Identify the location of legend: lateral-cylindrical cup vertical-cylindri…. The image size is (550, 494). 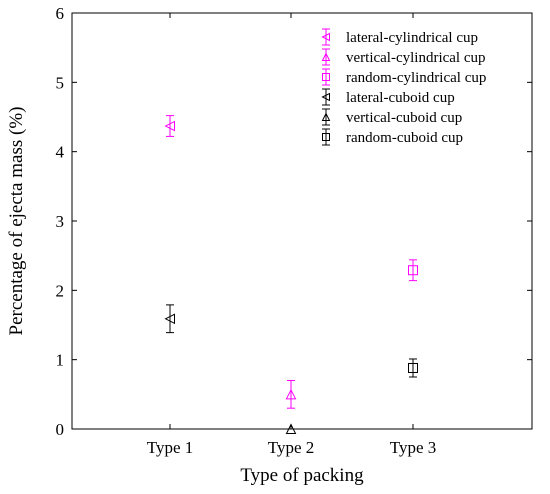
(403, 87).